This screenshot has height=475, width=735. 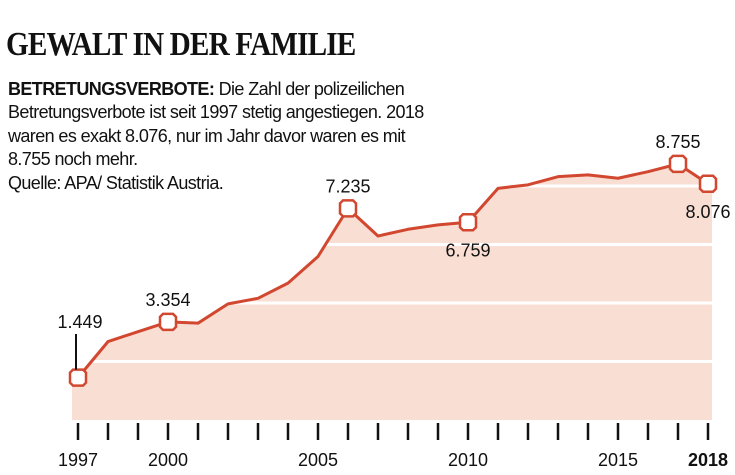 What do you see at coordinates (468, 460) in the screenshot?
I see `x-tick-label: 2010` at bounding box center [468, 460].